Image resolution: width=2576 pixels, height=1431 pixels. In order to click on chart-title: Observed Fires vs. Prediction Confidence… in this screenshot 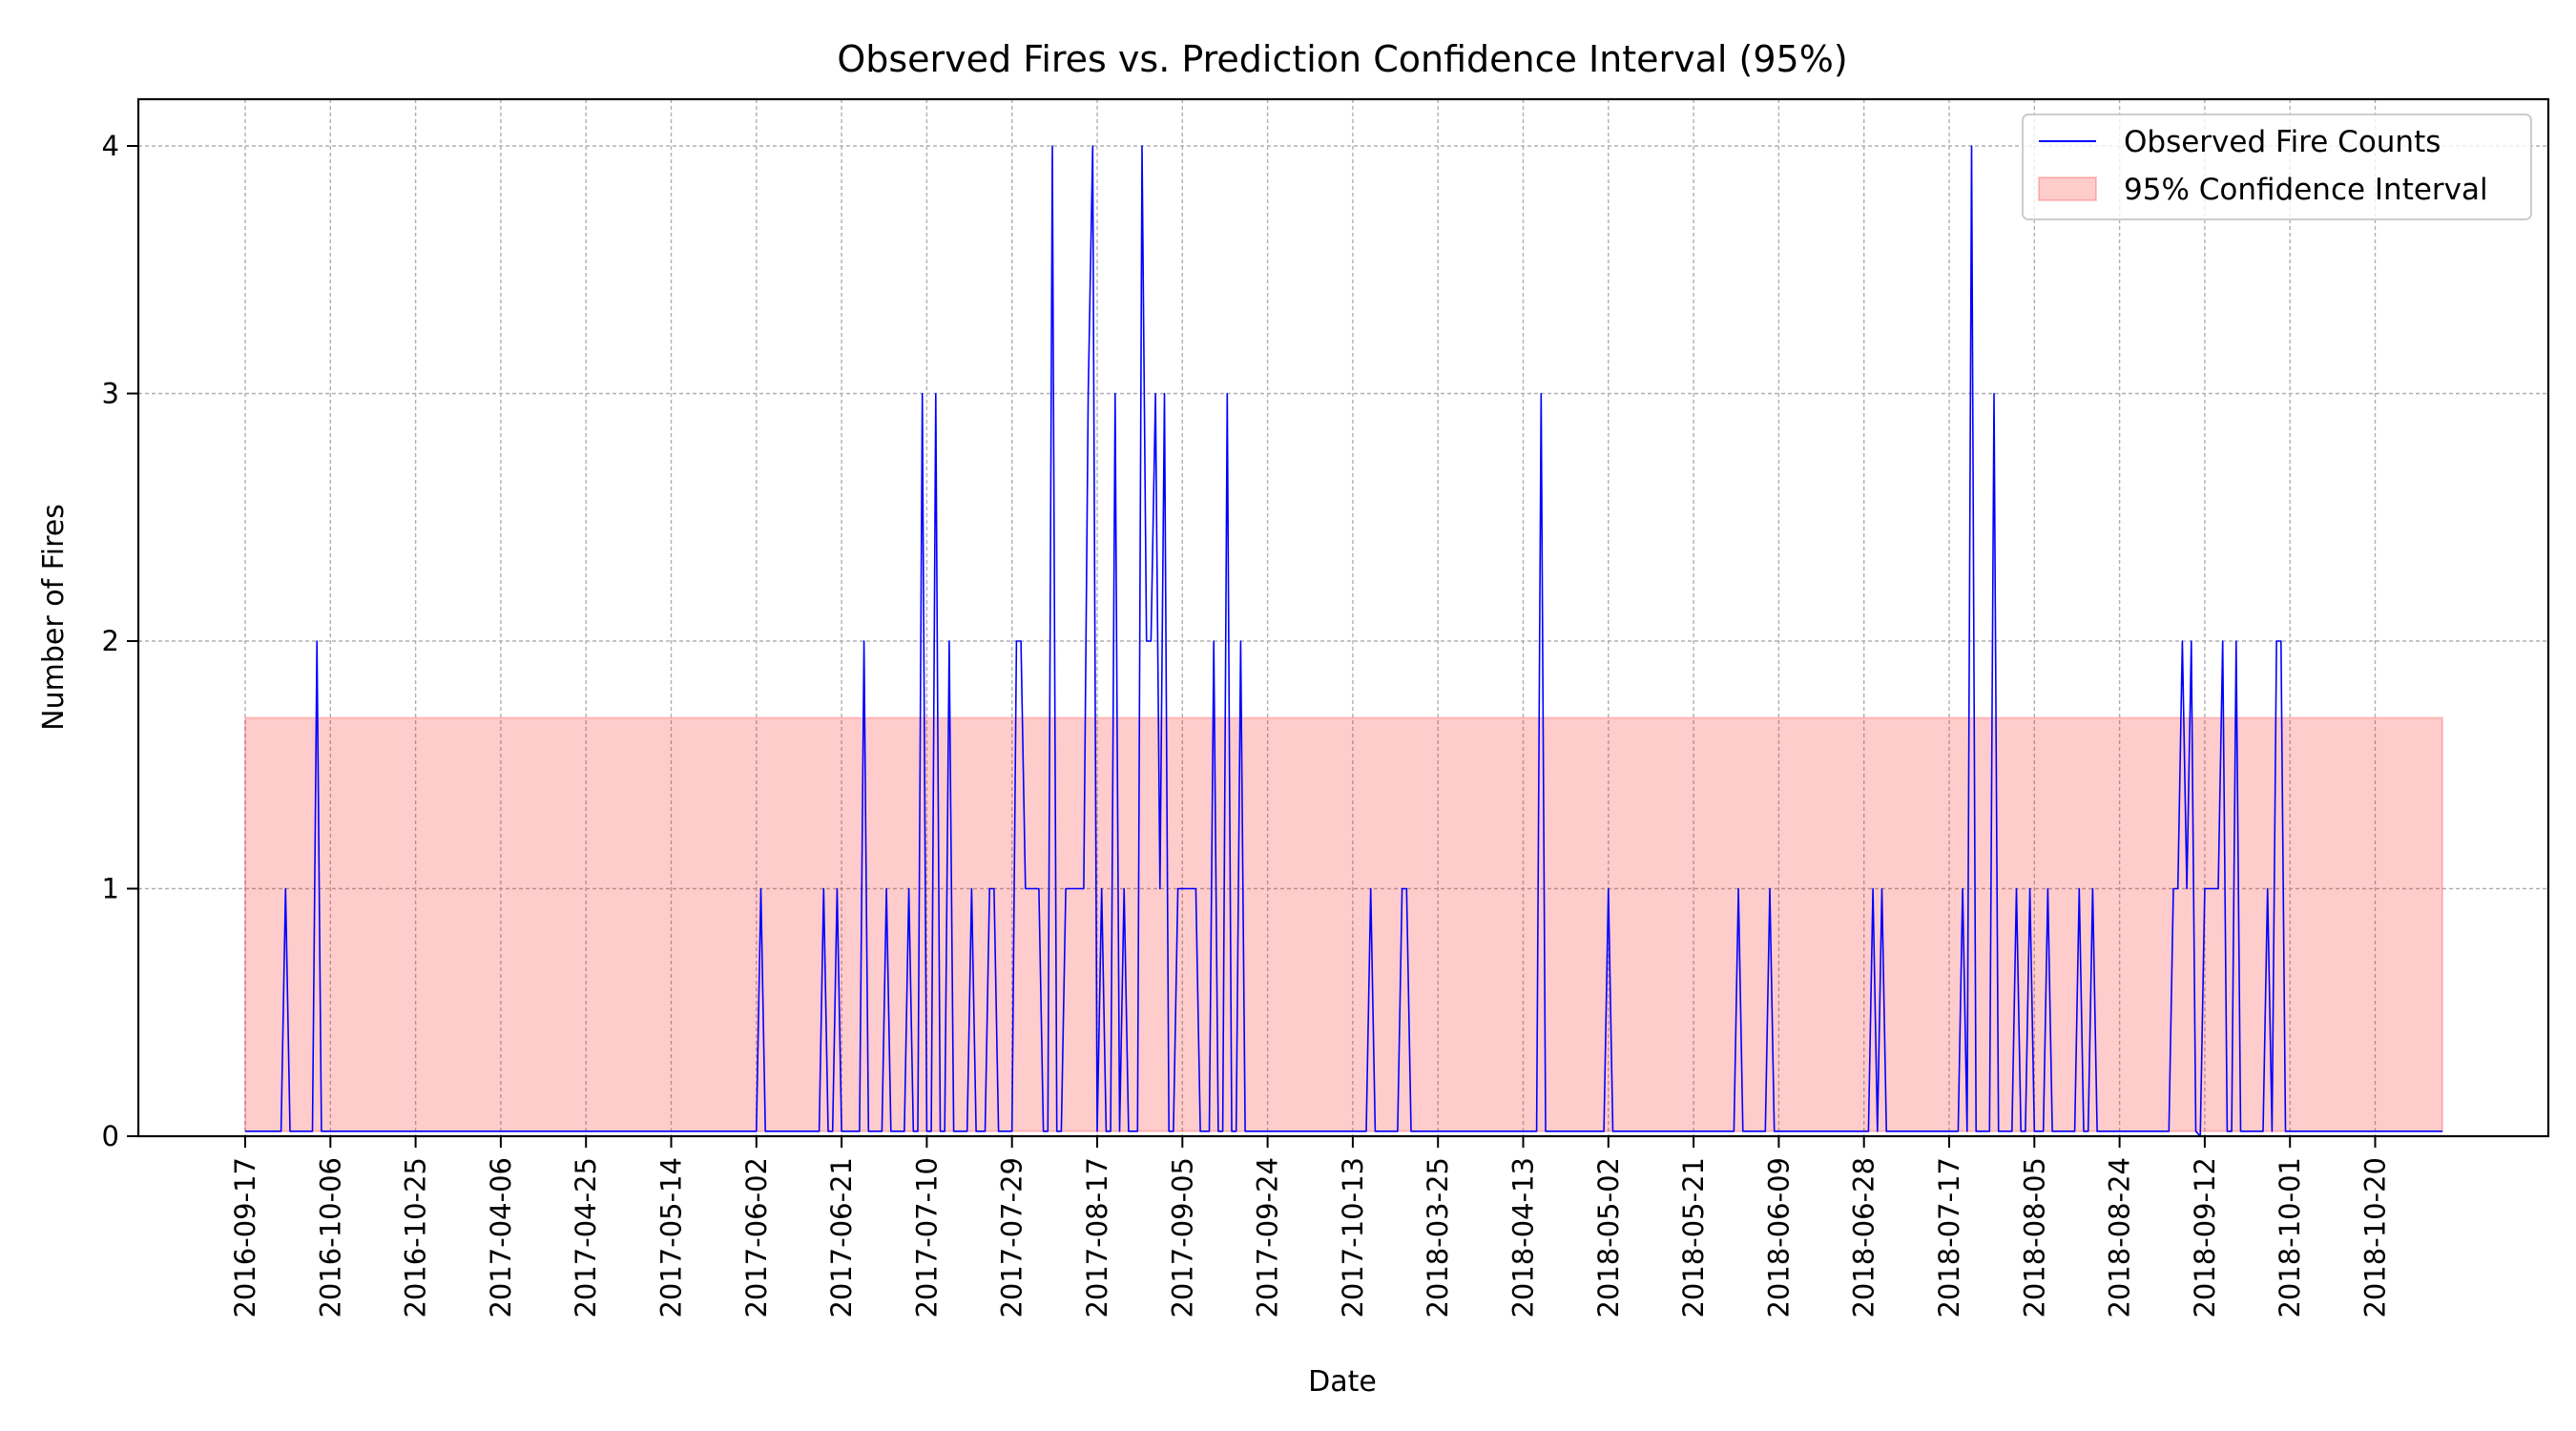, I will do `click(1342, 59)`.